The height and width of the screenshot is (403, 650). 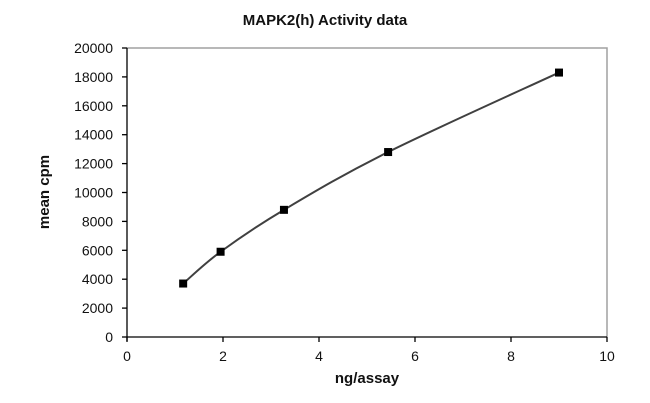 I want to click on y-tick-label: 18000, so click(x=93, y=77).